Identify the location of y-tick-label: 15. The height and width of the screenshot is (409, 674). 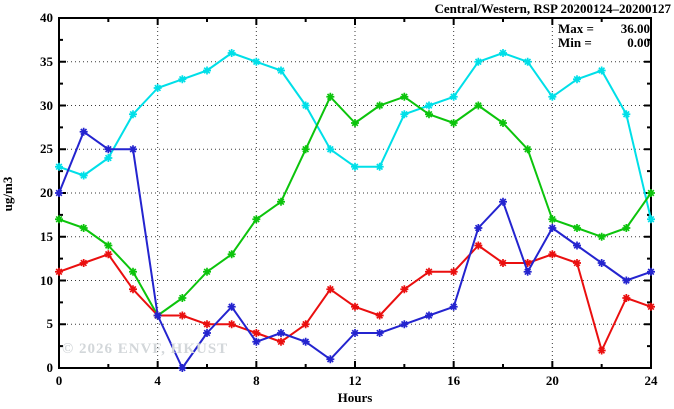
(46, 236).